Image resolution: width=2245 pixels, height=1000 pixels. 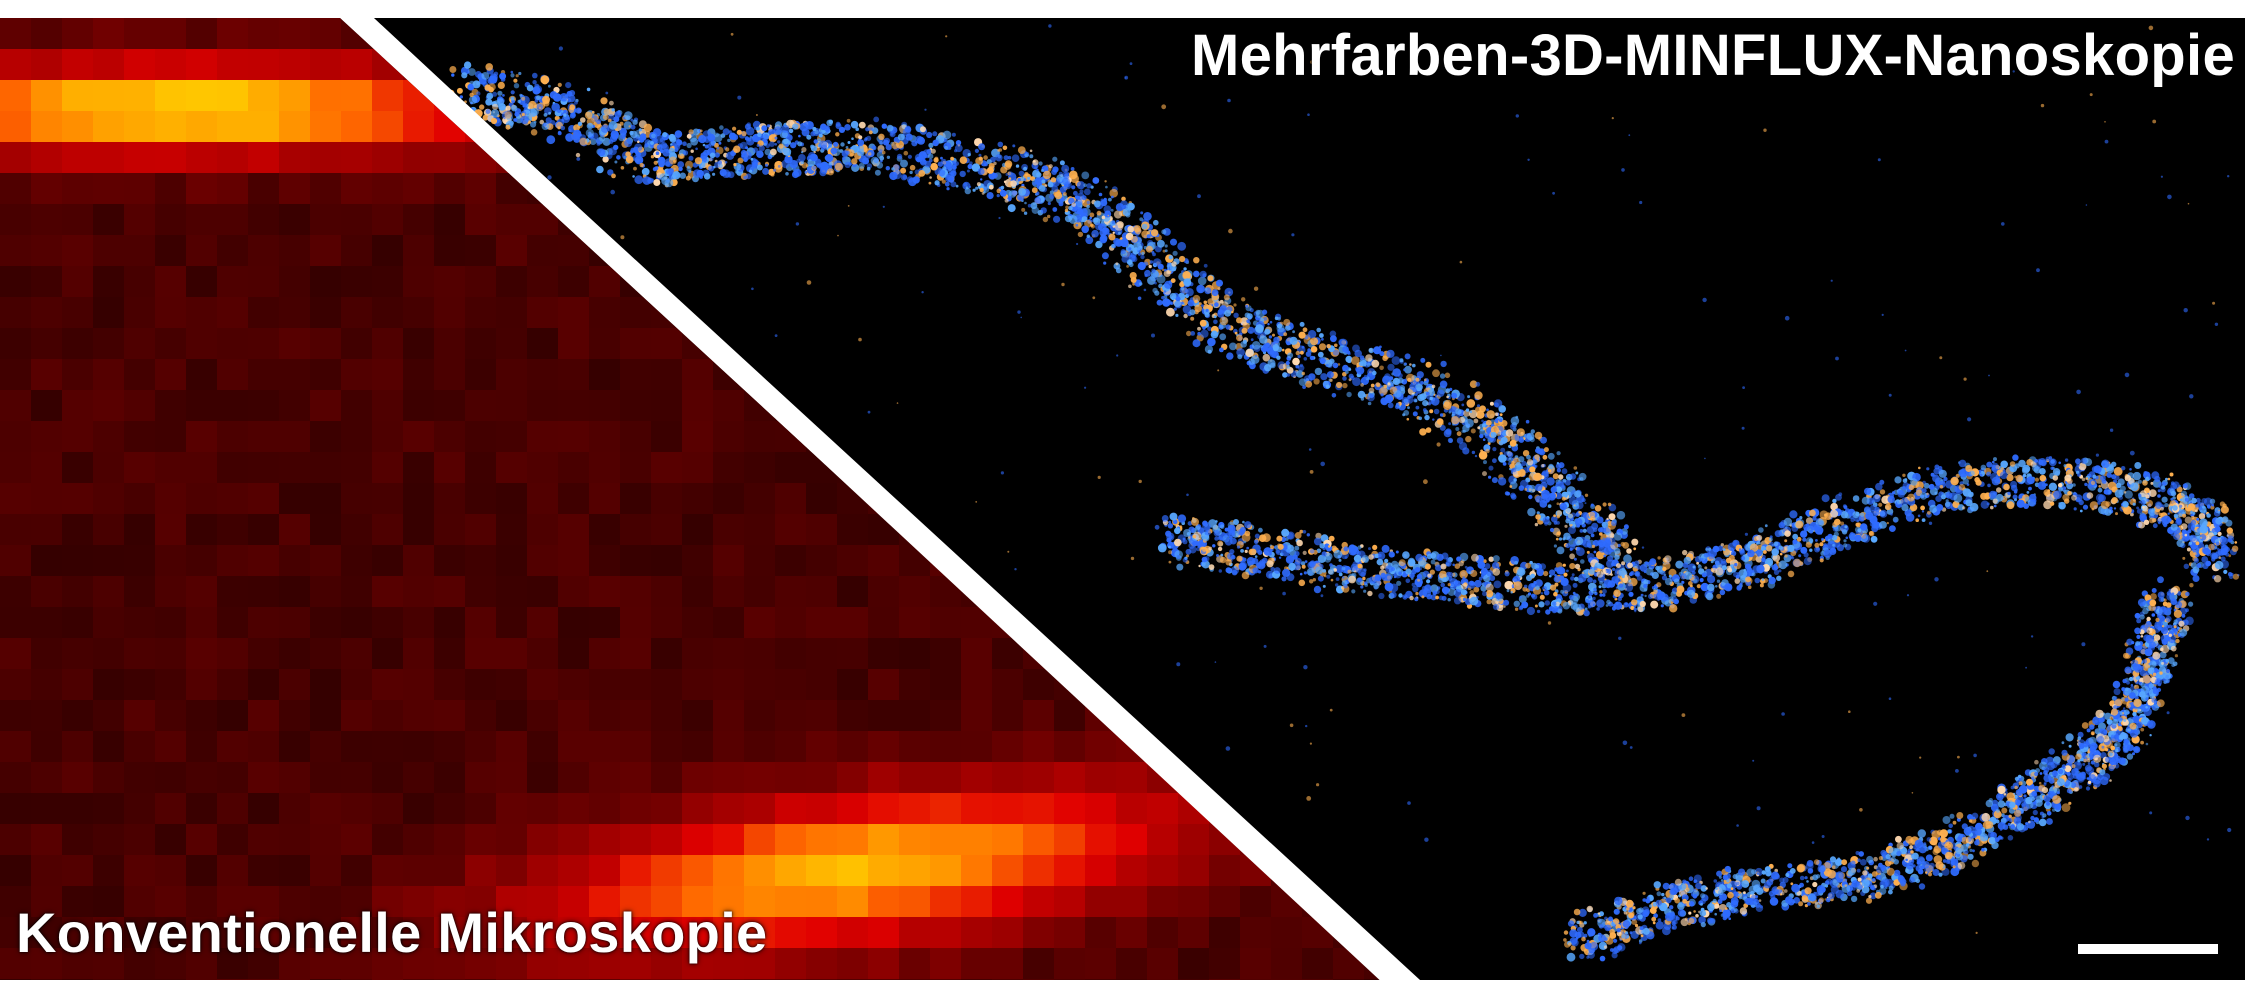 What do you see at coordinates (2148, 949) in the screenshot?
I see `scale-bar` at bounding box center [2148, 949].